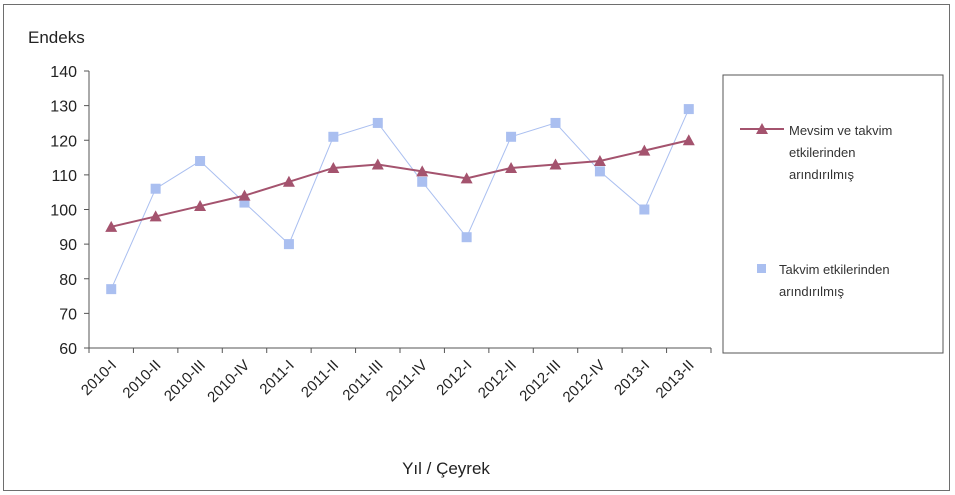 This screenshot has width=955, height=495. What do you see at coordinates (99, 378) in the screenshot?
I see `x-tick-label: 2010-I` at bounding box center [99, 378].